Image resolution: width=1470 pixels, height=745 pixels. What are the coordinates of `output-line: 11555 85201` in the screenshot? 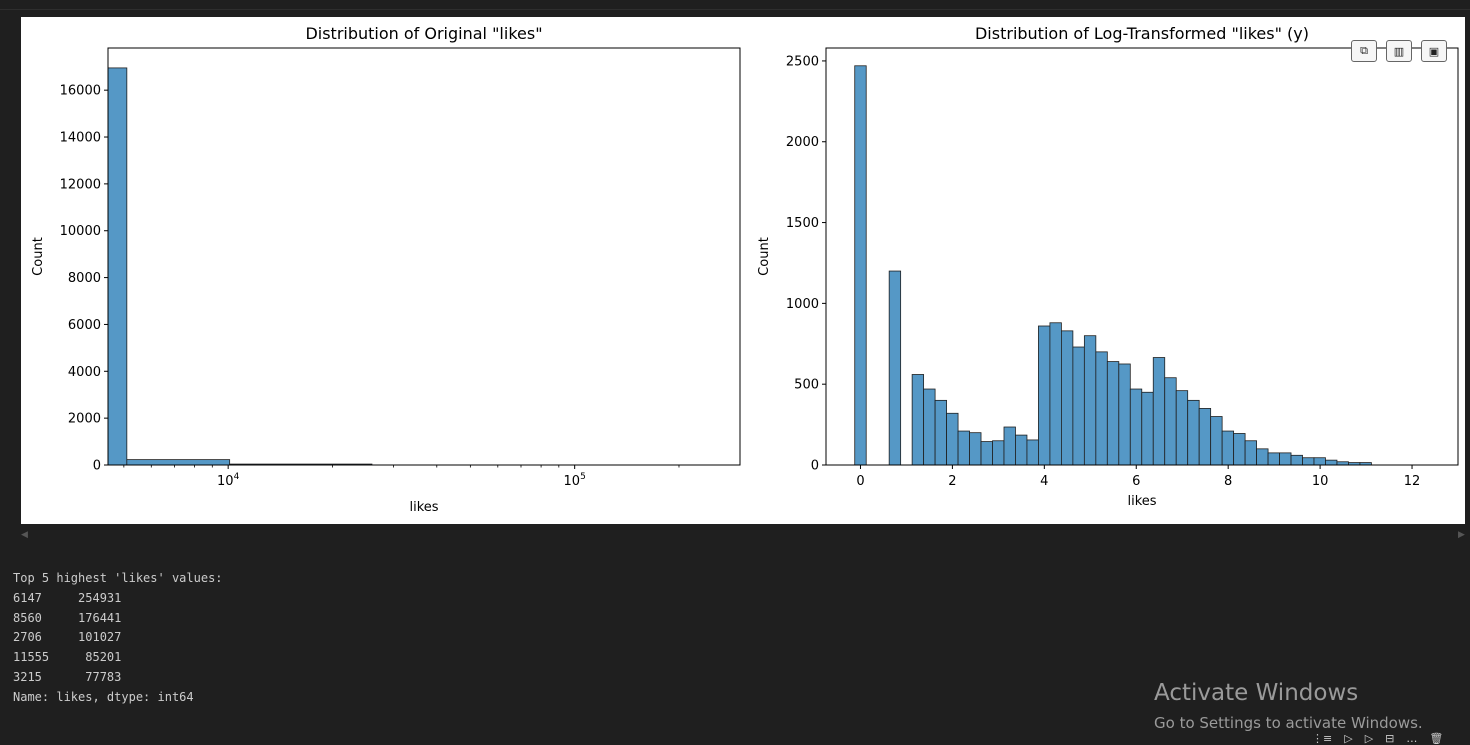 It's located at (67, 657).